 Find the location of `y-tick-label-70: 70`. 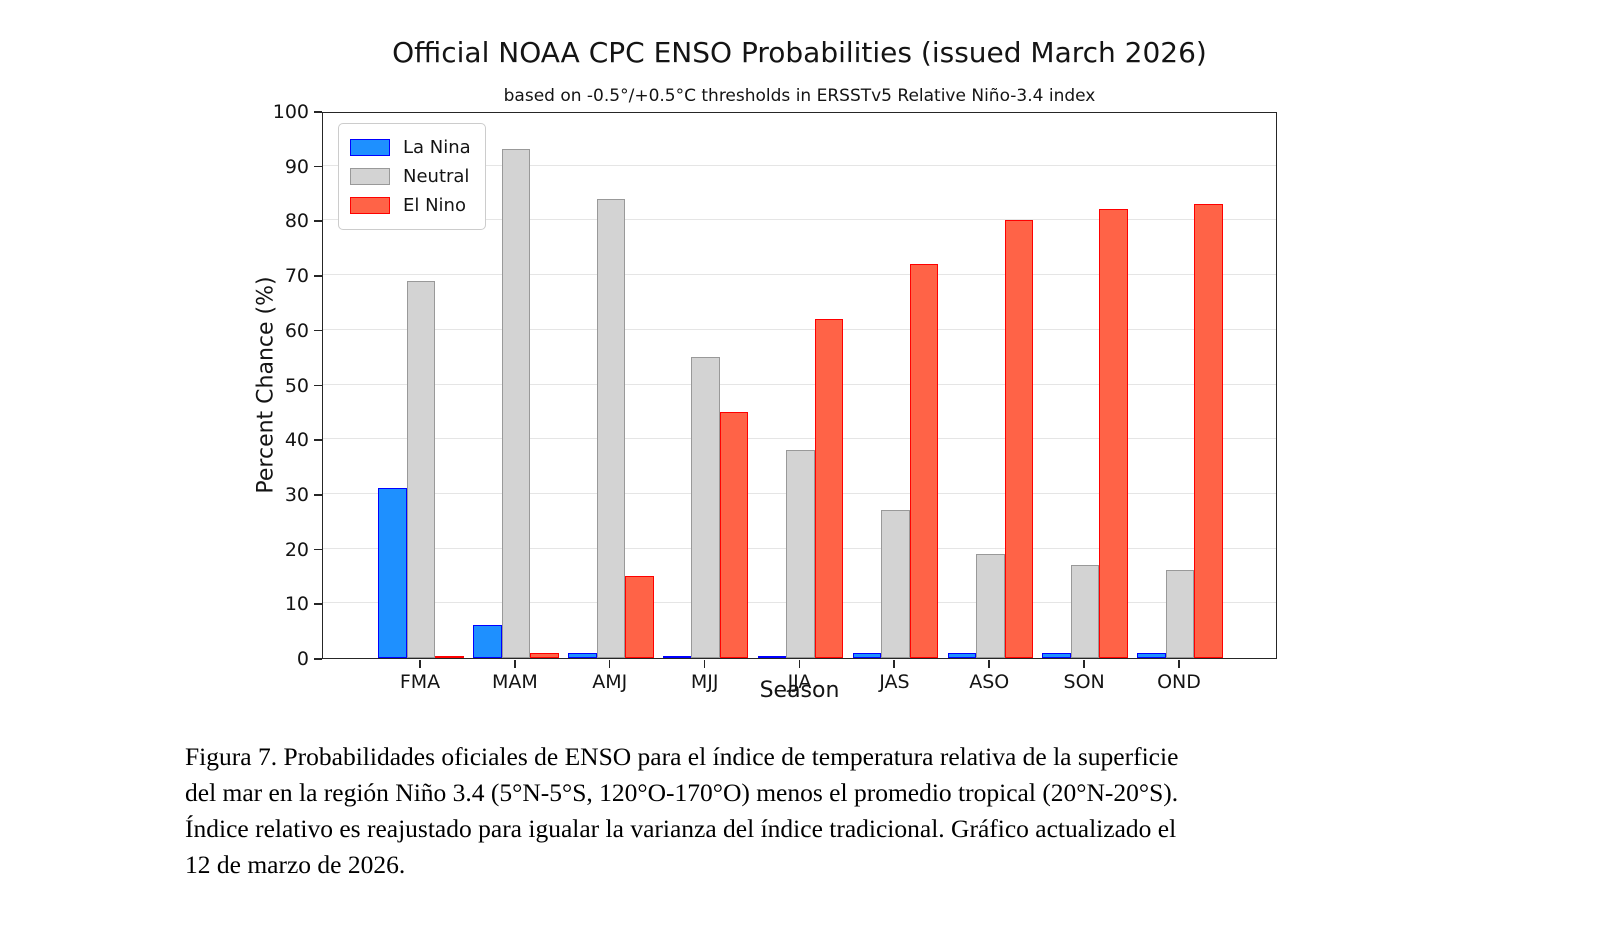

y-tick-label-70: 70 is located at coordinates (296, 276).